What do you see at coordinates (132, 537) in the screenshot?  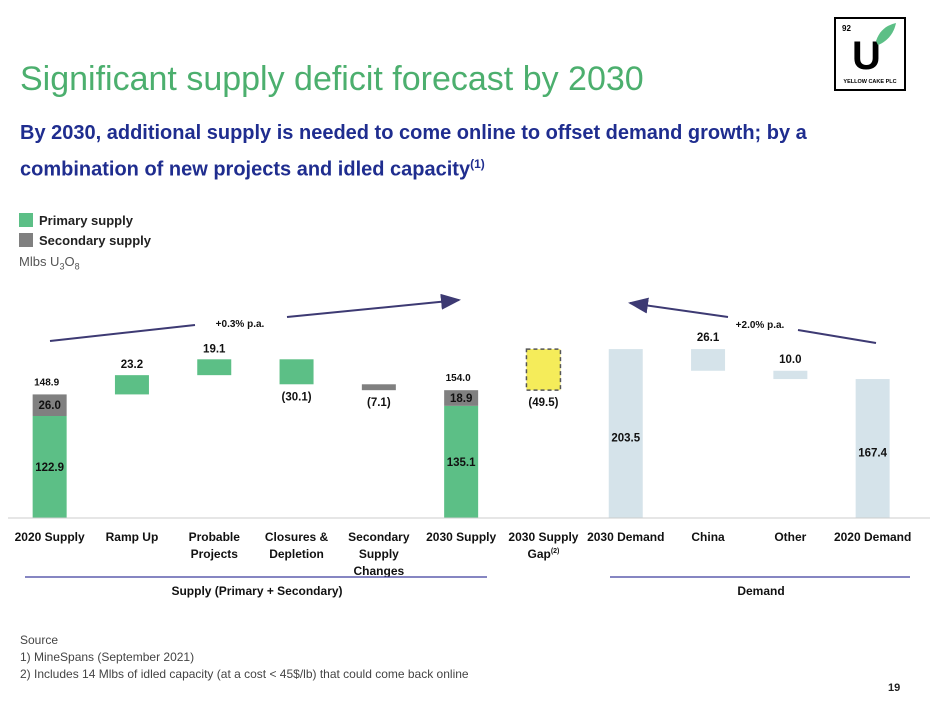 I see `x-tick-label-ramp-up: Ramp Up` at bounding box center [132, 537].